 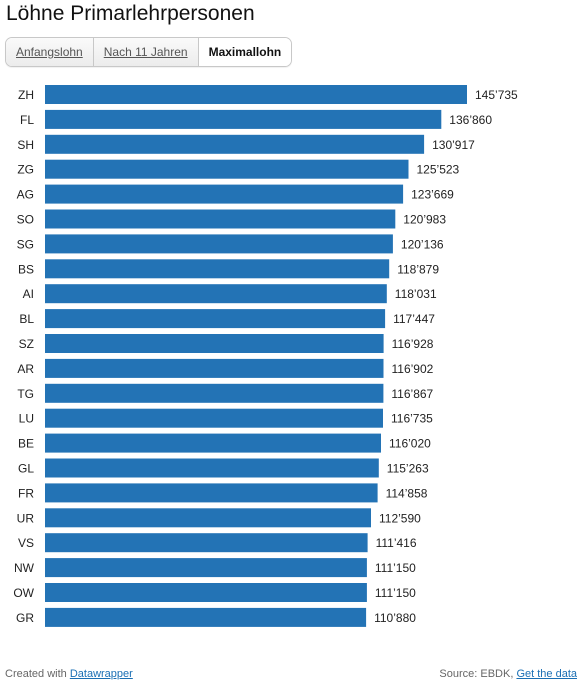 What do you see at coordinates (214, 393) in the screenshot?
I see `bar-tg` at bounding box center [214, 393].